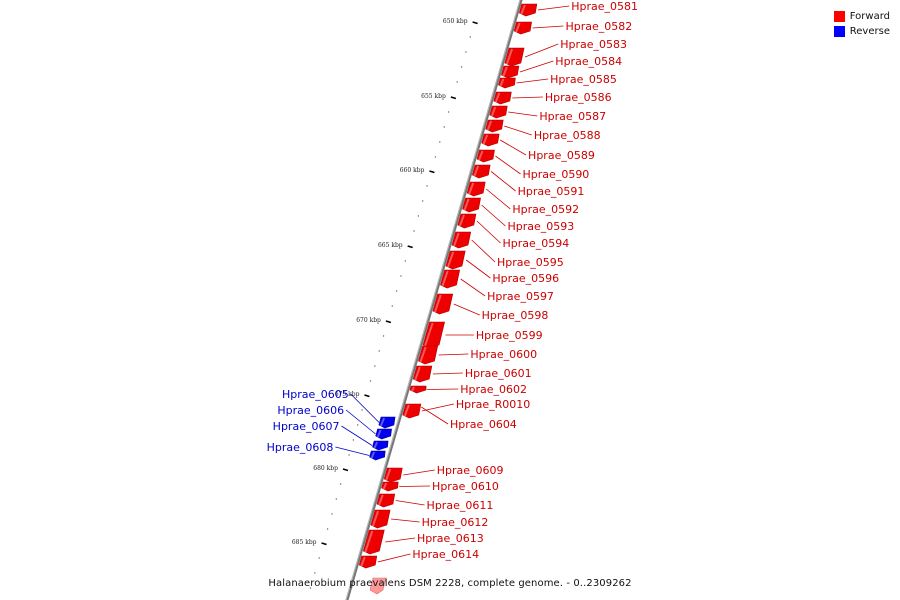 This screenshot has height=600, width=900. I want to click on gene-label: Hprae_0614, so click(445, 554).